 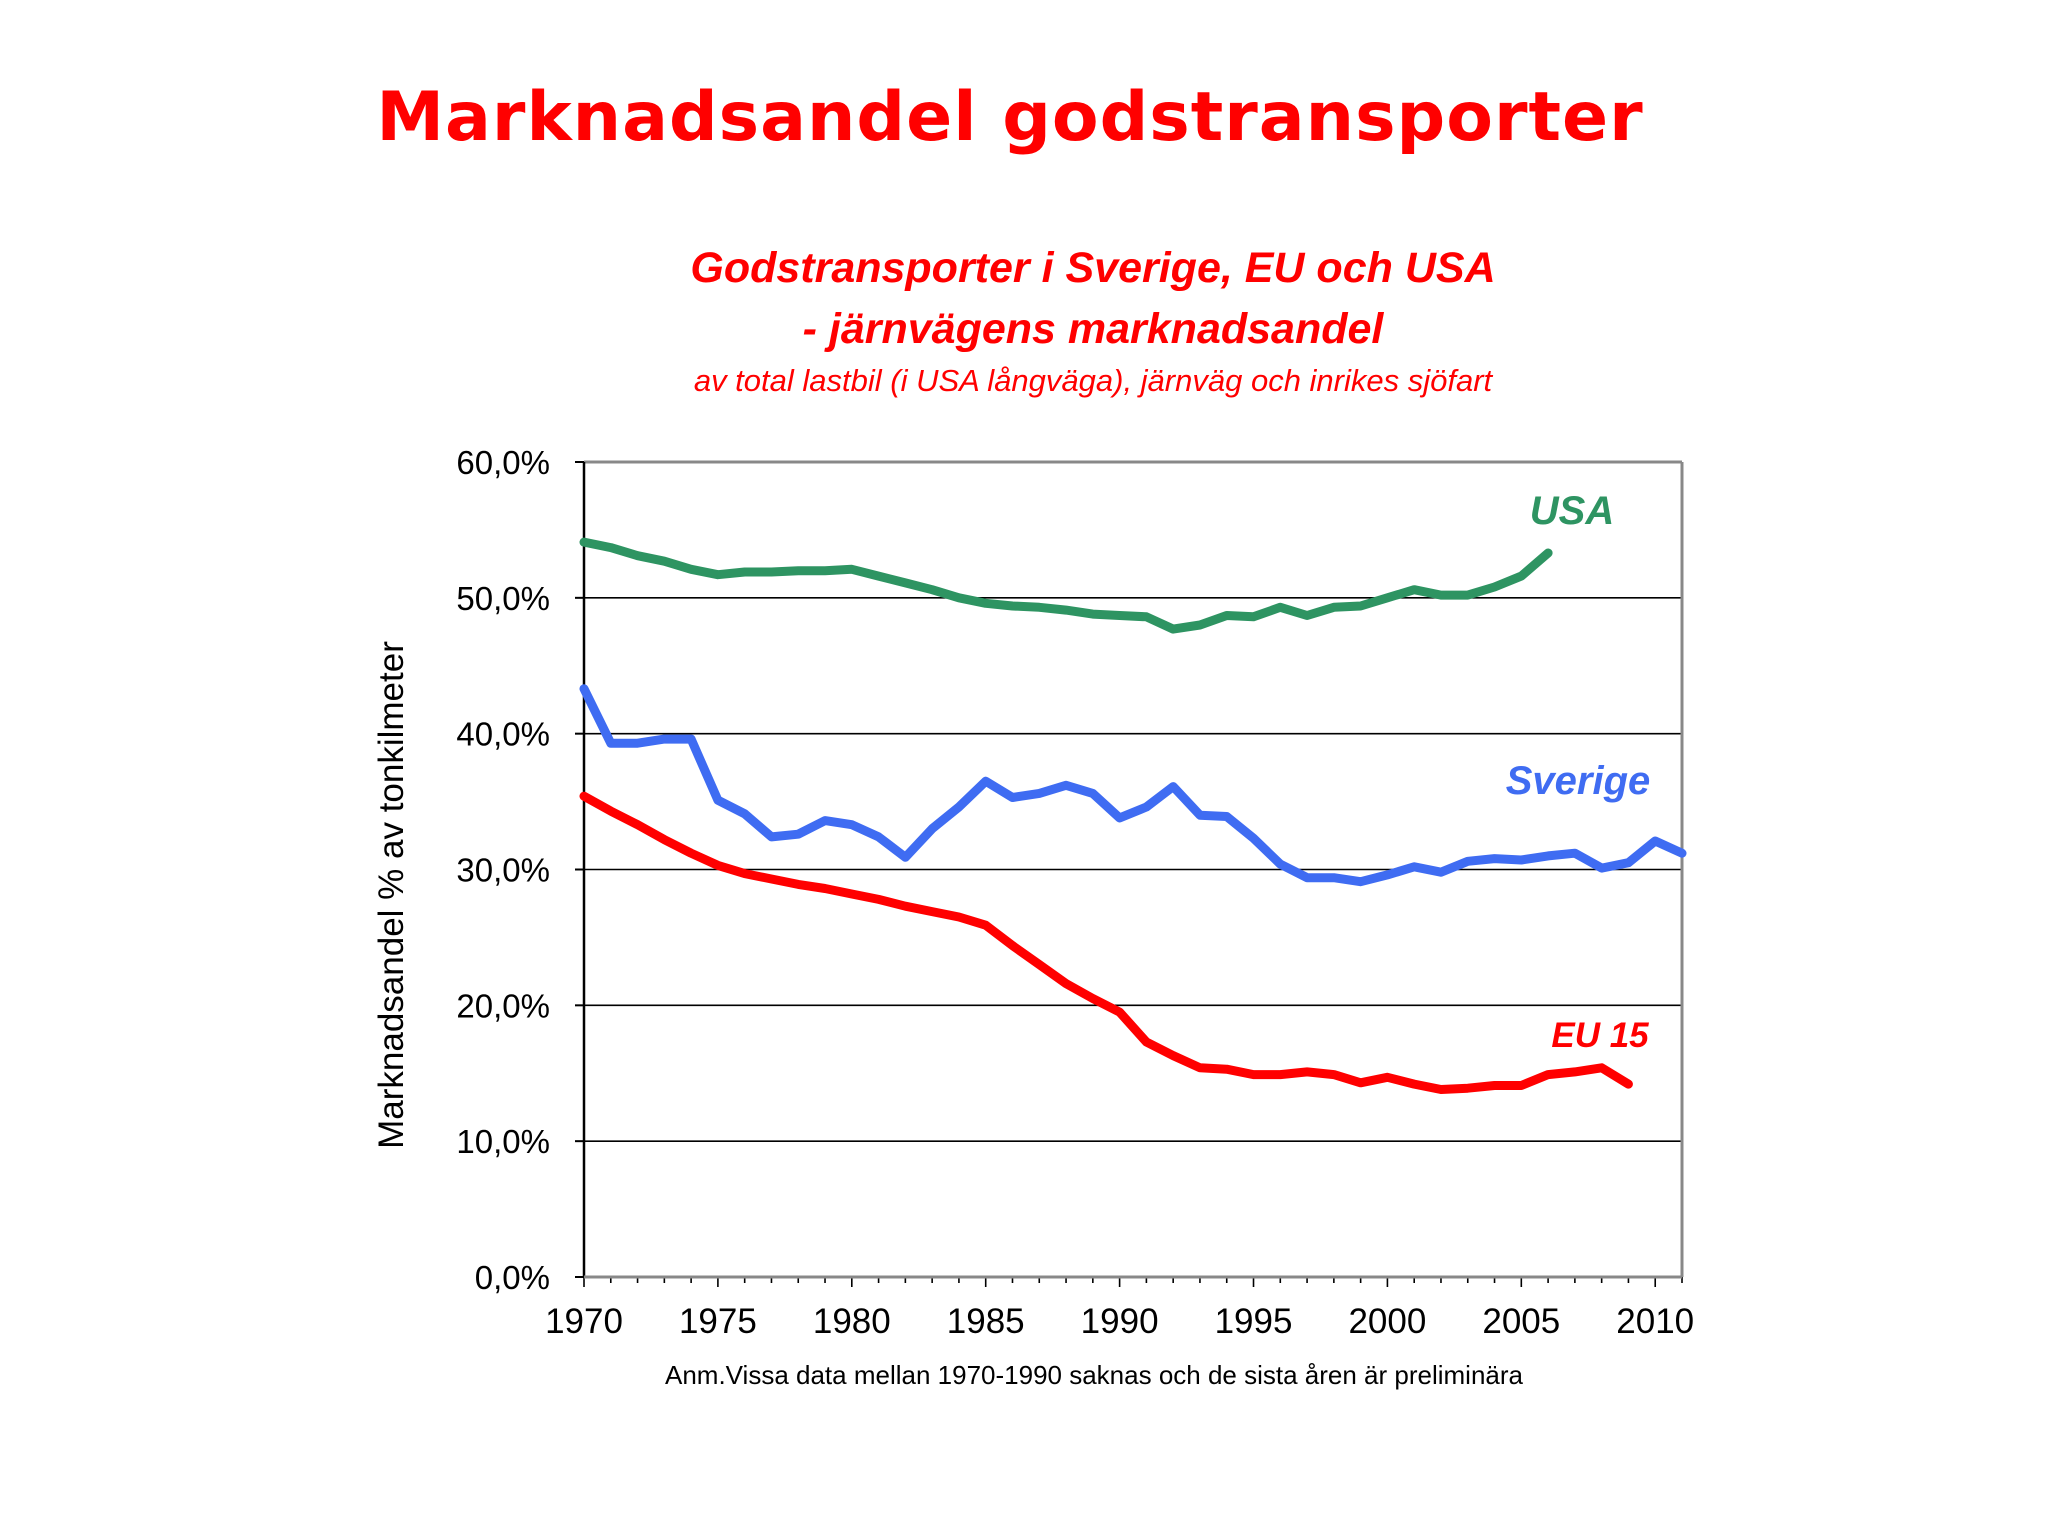 I want to click on y-tick-label: 10,0%, so click(x=503, y=1141).